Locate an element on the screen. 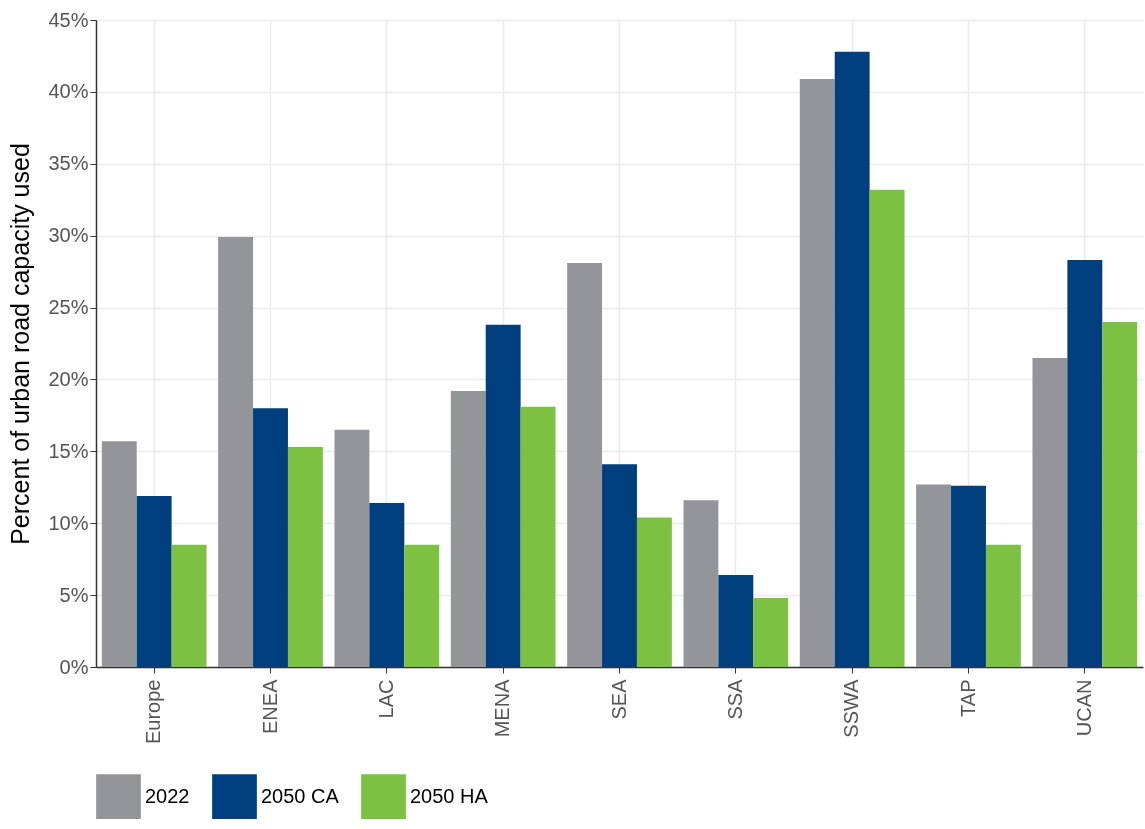  legend-label: 2022 is located at coordinates (167, 795).